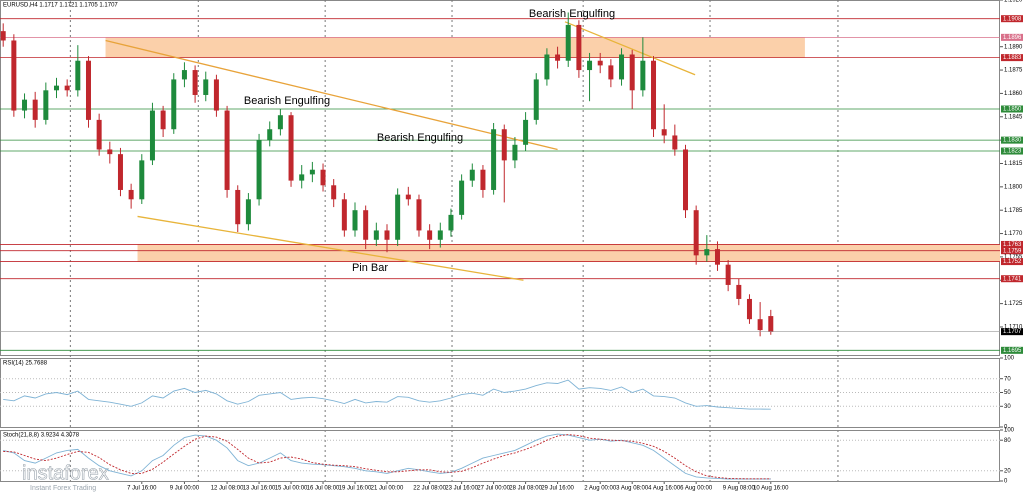 The width and height of the screenshot is (1024, 493). What do you see at coordinates (1013, 47) in the screenshot?
I see `y-tick-label: 1.1890` at bounding box center [1013, 47].